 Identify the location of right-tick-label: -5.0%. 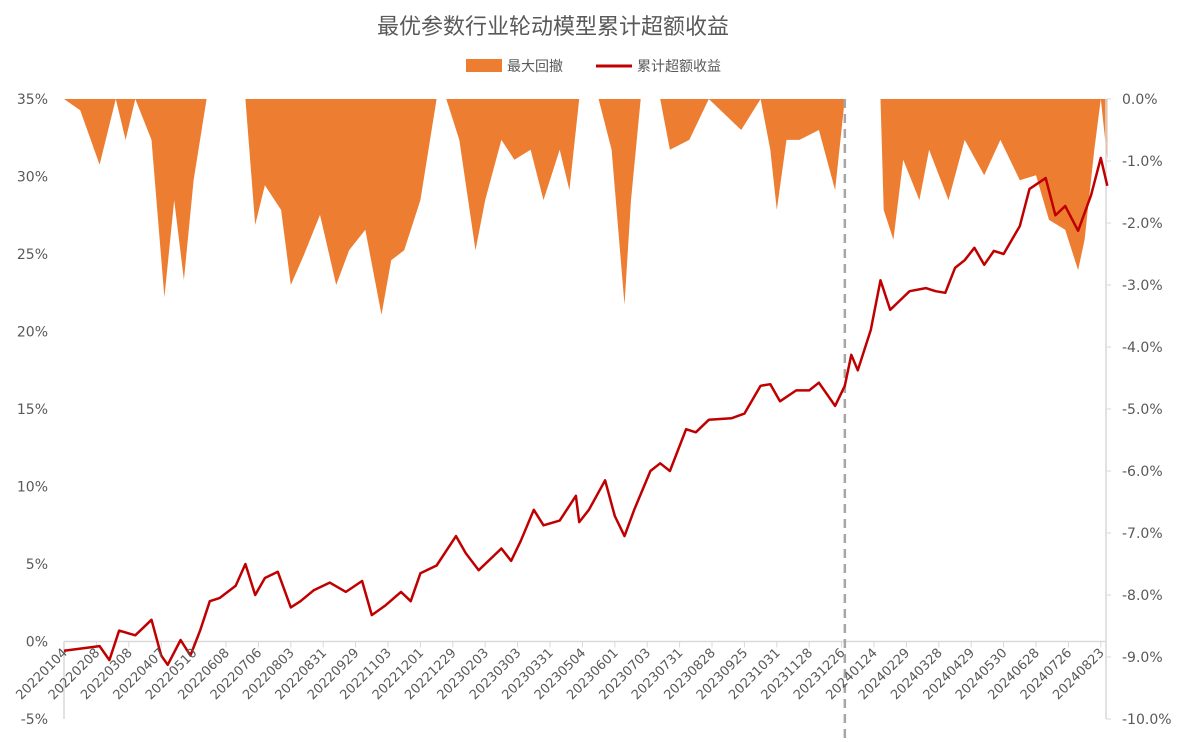
(1142, 410).